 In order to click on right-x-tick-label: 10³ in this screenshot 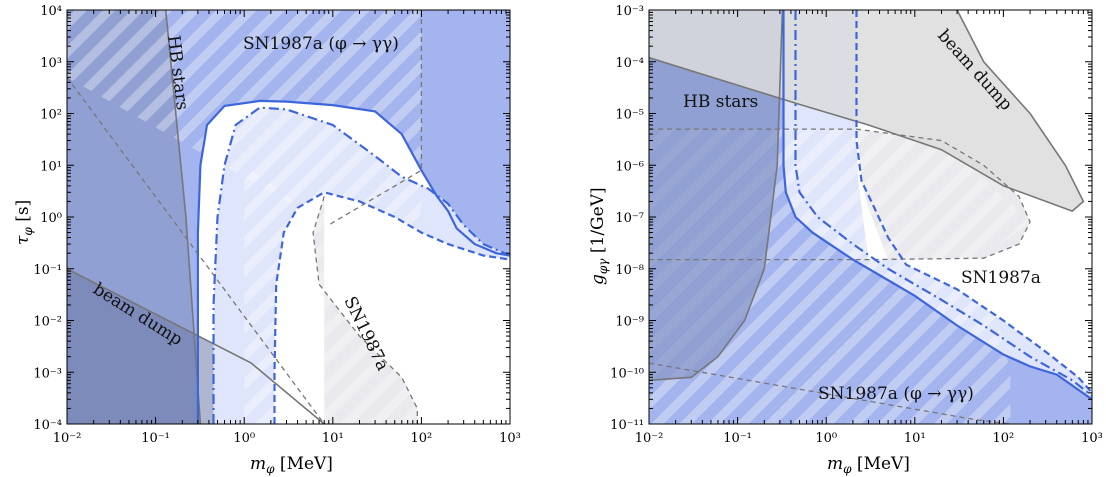, I will do `click(1092, 438)`.